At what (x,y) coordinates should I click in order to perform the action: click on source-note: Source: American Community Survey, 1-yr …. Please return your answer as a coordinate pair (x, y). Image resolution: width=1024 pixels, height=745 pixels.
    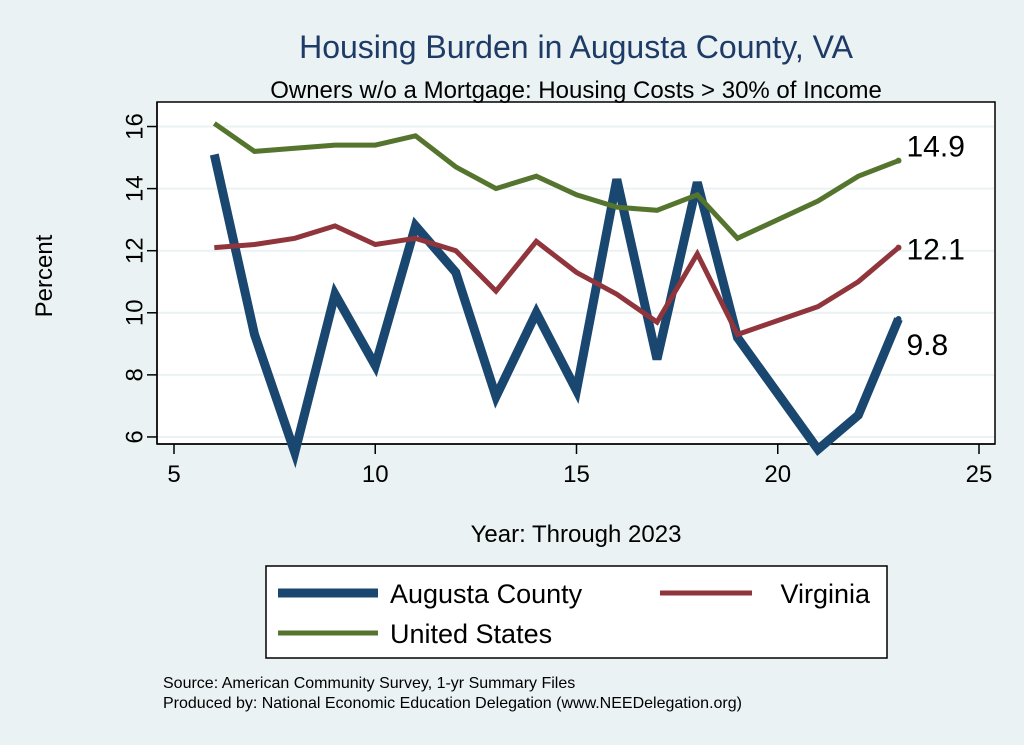
    Looking at the image, I should click on (369, 683).